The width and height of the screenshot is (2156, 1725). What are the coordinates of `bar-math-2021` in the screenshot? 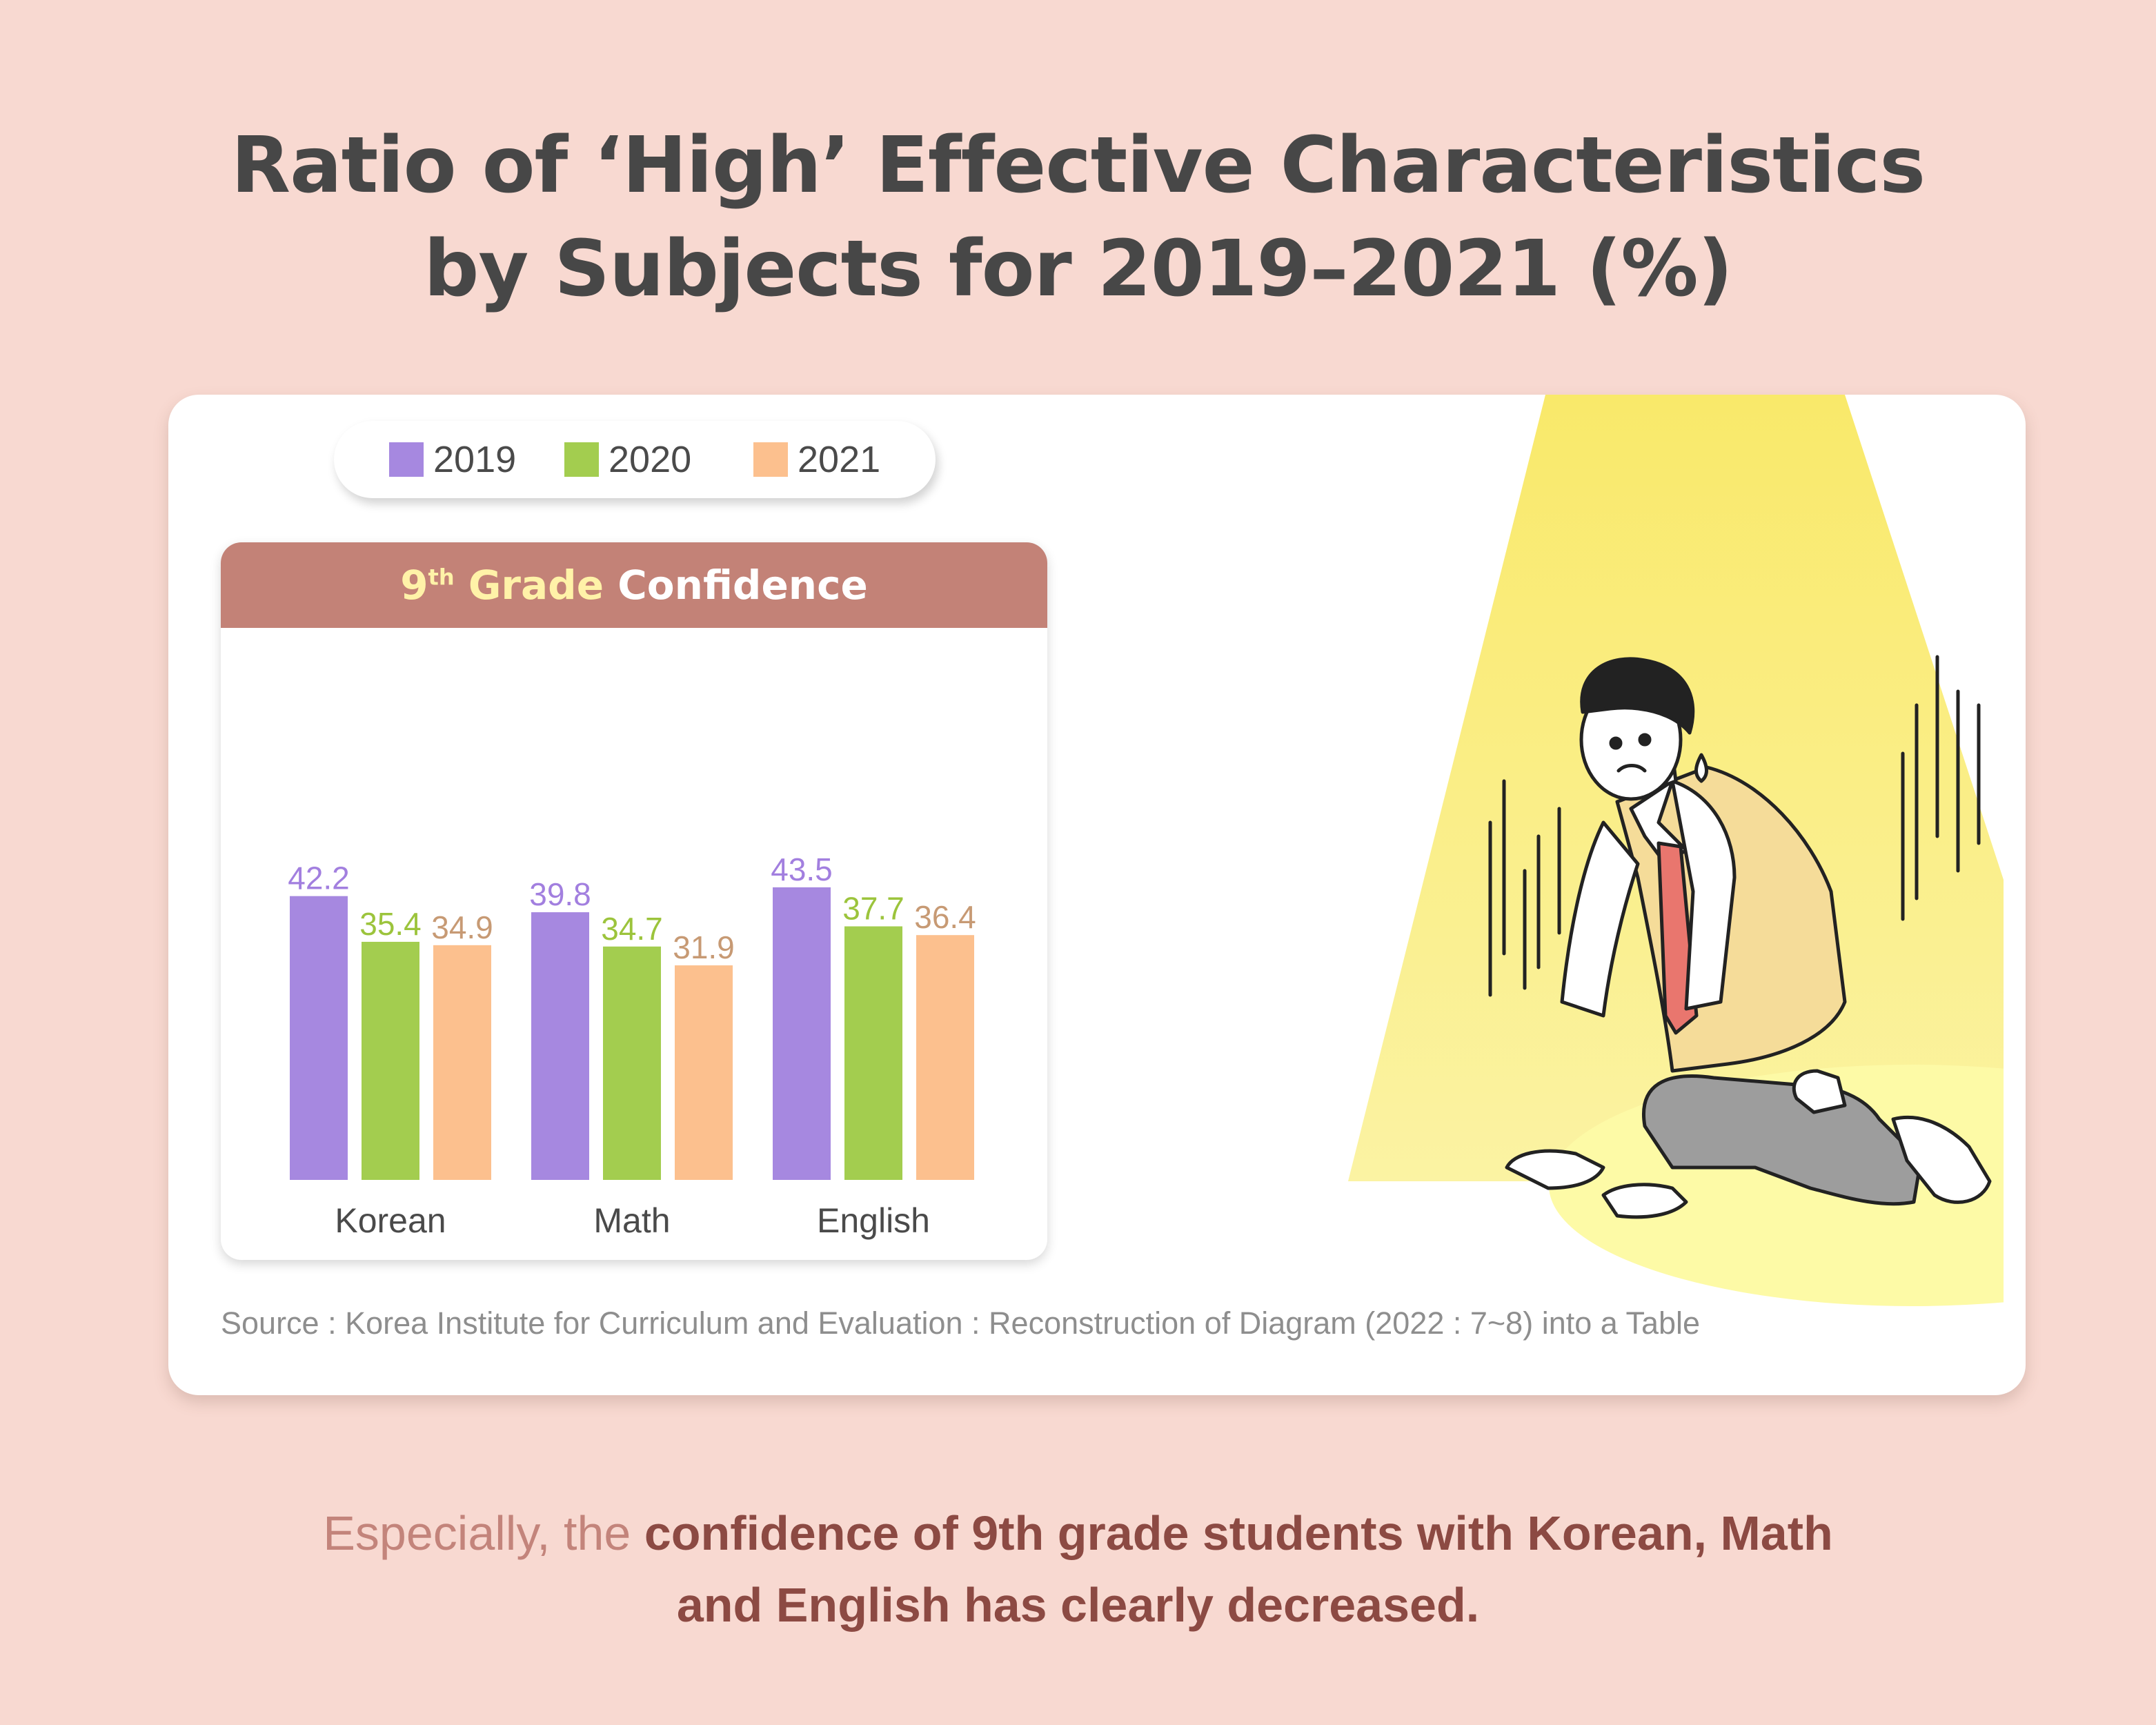 It's located at (704, 1072).